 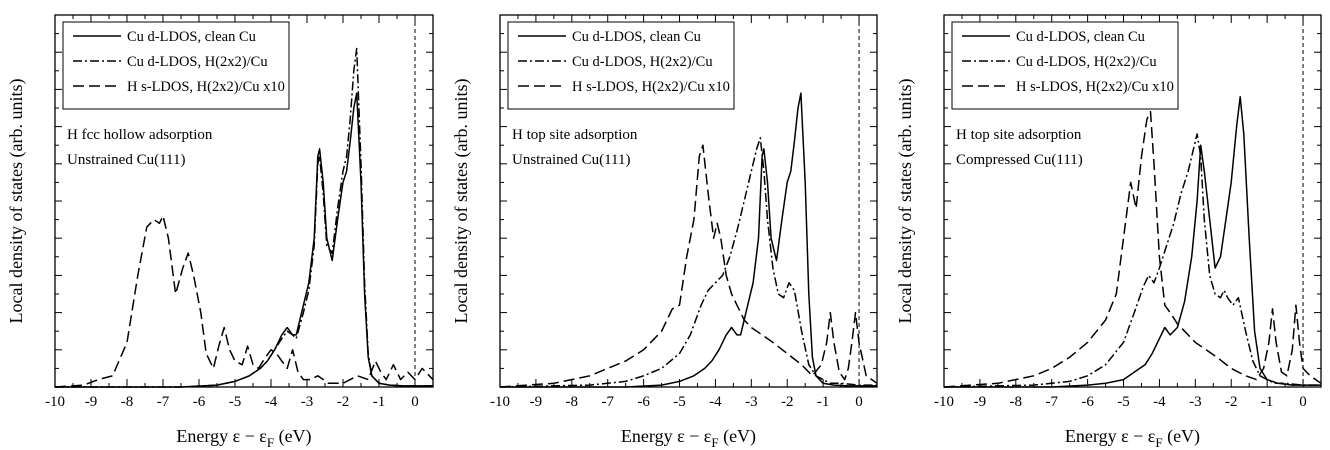 I want to click on panel-annotation: Compressed Cu(111), so click(x=1019, y=160).